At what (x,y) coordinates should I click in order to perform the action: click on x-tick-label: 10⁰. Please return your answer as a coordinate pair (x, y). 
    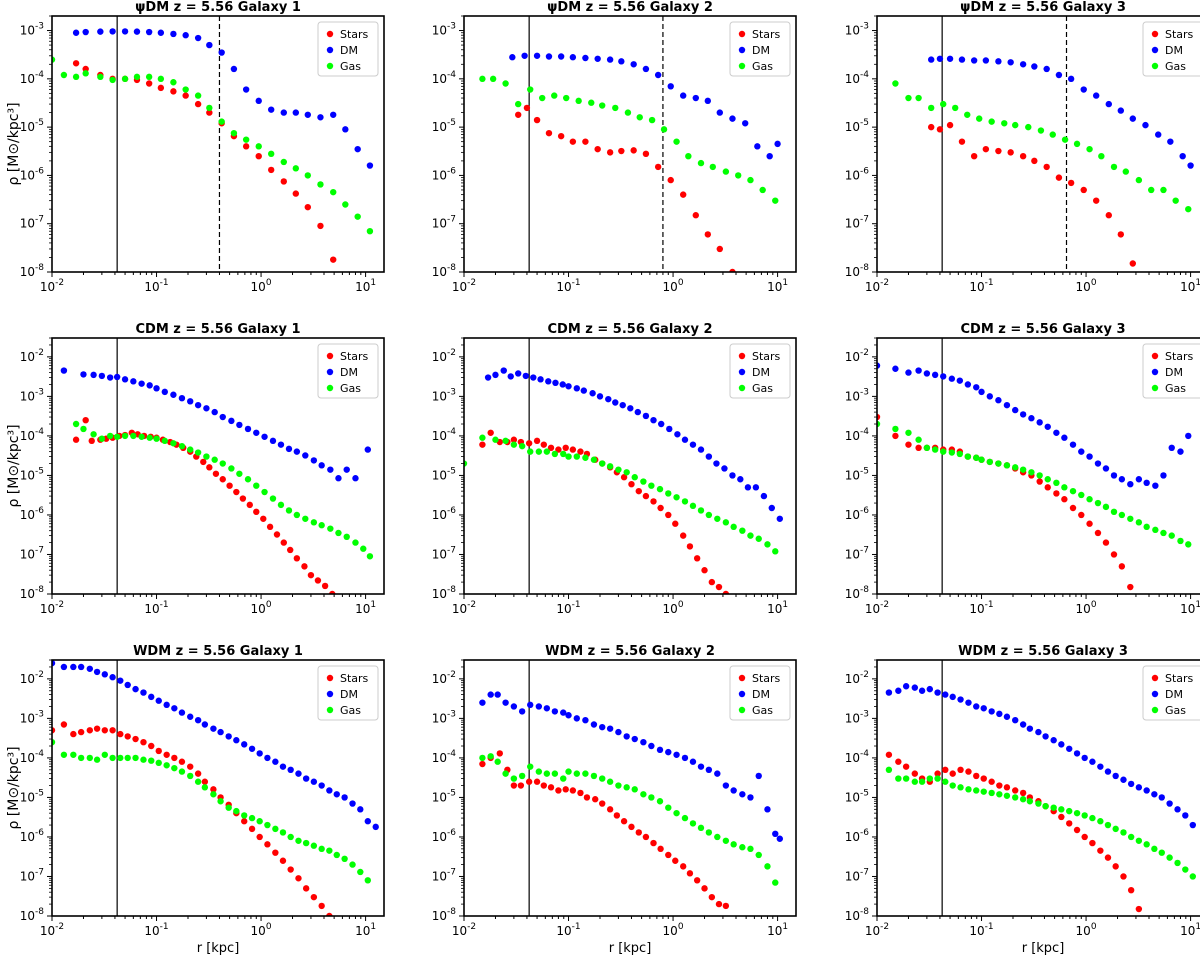
    Looking at the image, I should click on (1086, 286).